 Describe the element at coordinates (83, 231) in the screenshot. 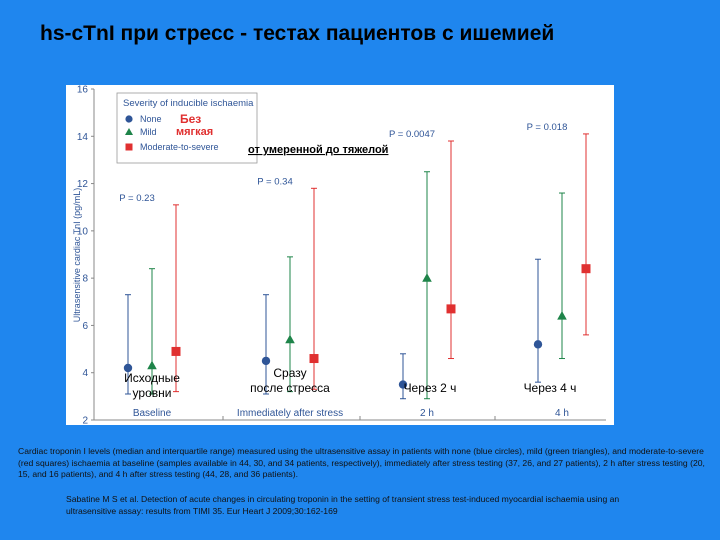

I see `y-tick-label: 10` at that location.